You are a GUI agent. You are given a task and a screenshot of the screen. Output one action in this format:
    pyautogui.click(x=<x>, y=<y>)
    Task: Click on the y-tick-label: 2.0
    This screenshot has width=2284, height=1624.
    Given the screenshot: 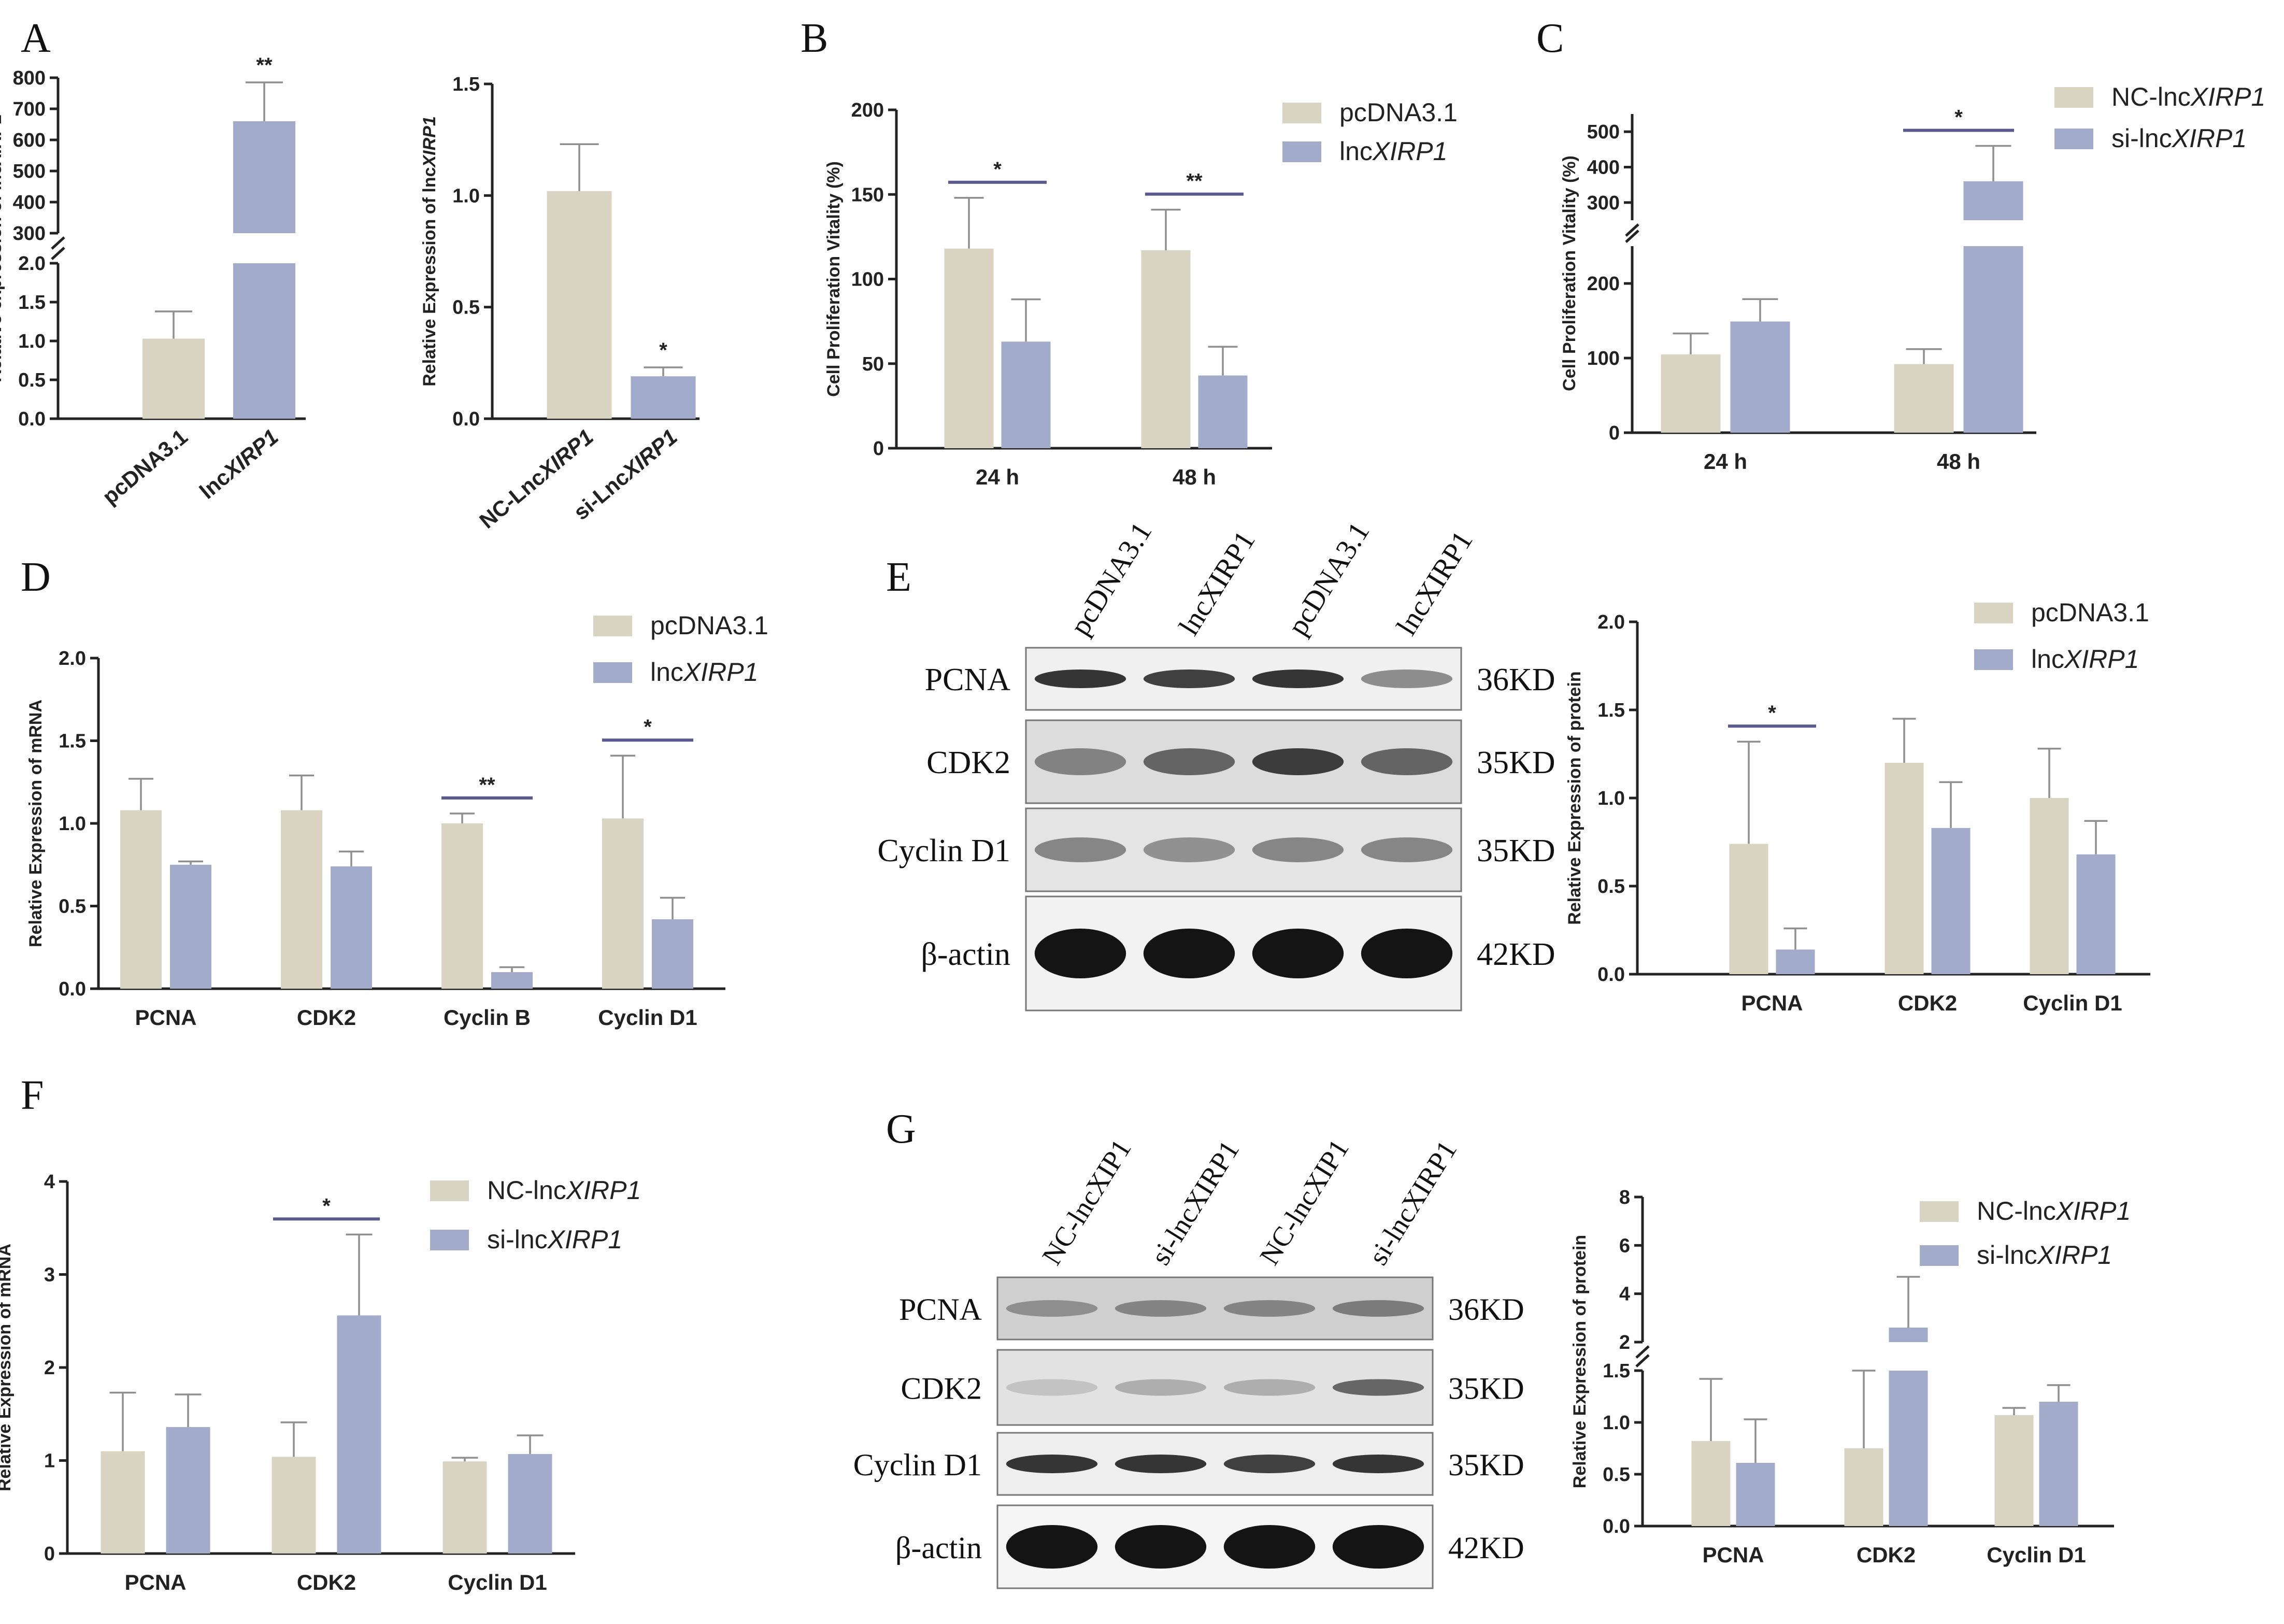 What is the action you would take?
    pyautogui.click(x=32, y=264)
    